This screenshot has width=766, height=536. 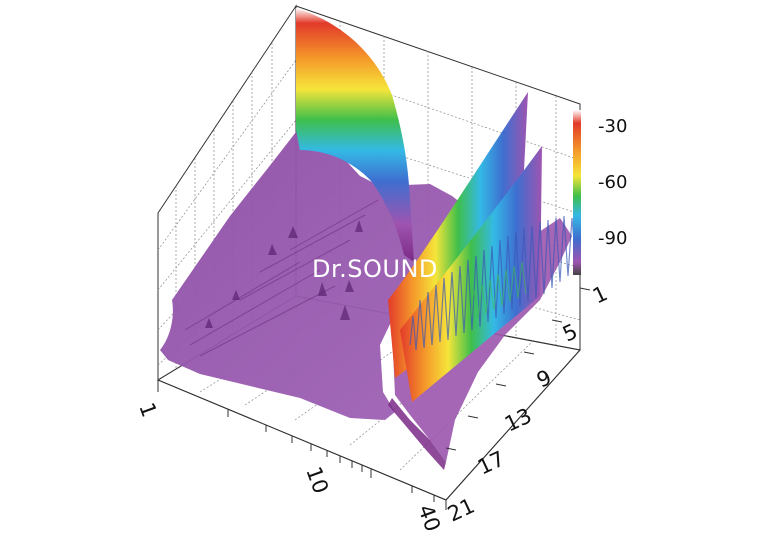 What do you see at coordinates (491, 462) in the screenshot?
I see `y-tick-label: 17` at bounding box center [491, 462].